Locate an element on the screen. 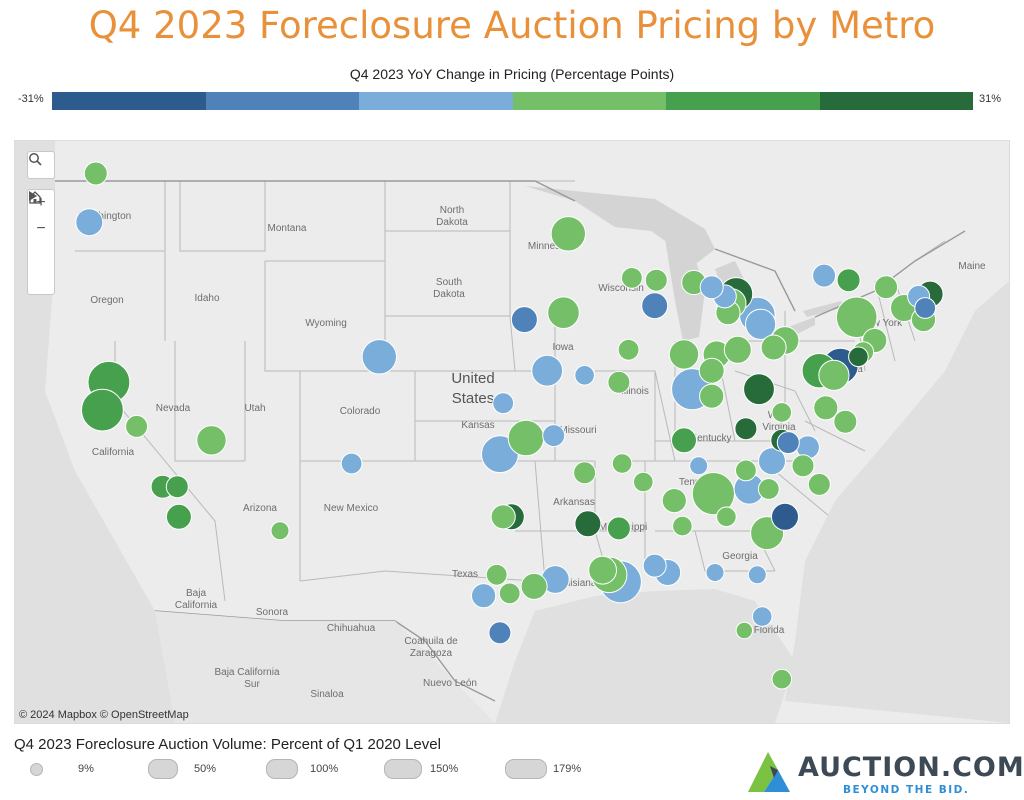 This screenshot has height=800, width=1024. map-label-baja-1: Baja is located at coordinates (196, 593).